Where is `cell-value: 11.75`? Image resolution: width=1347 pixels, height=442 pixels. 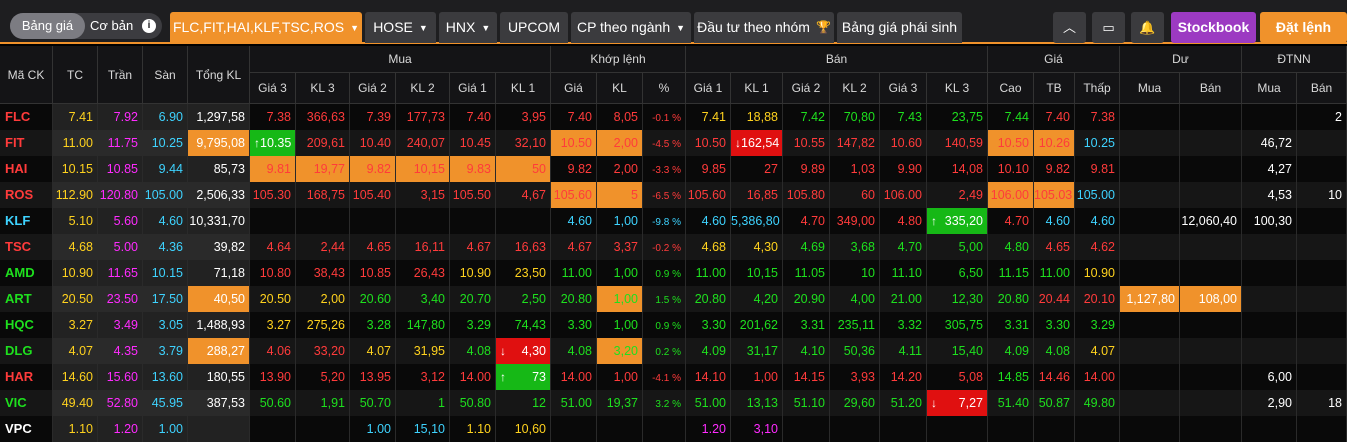 cell-value: 11.75 is located at coordinates (122, 143).